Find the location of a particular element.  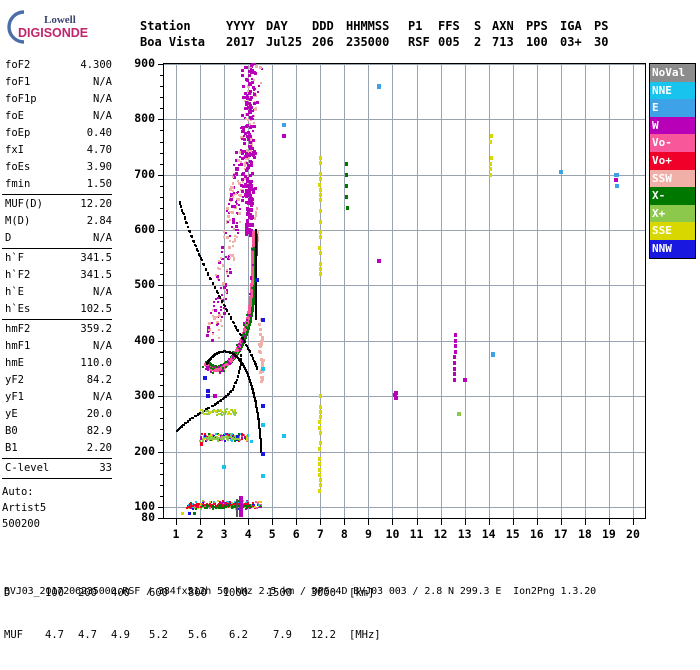

header-val-ffs: 005 is located at coordinates (449, 42).